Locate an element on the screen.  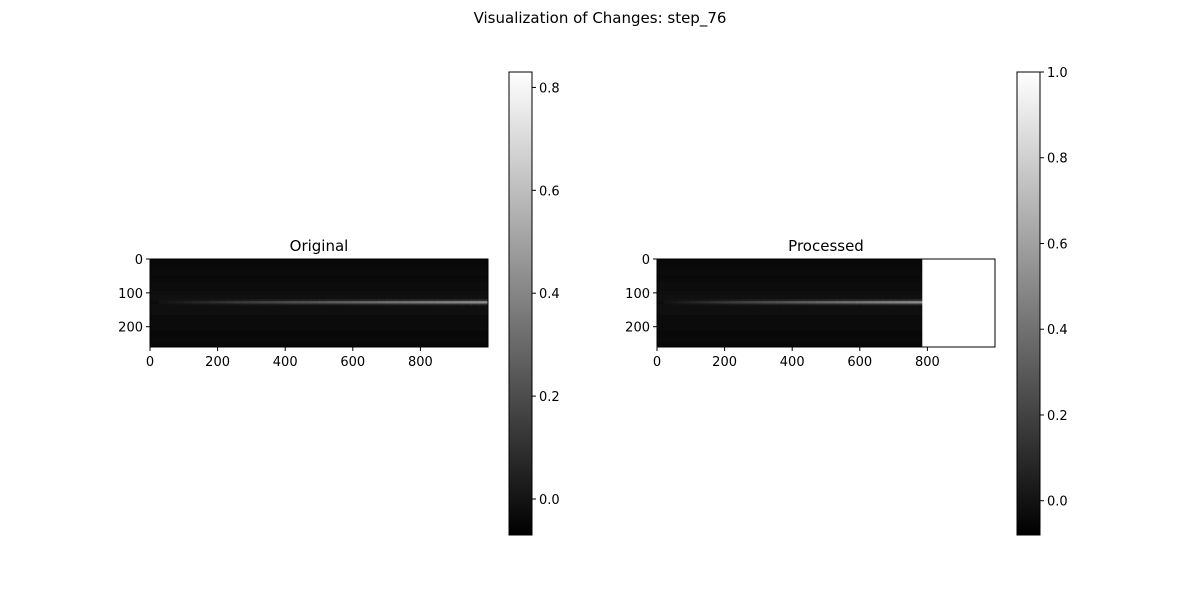
colorbar-tick-label: 0.8 is located at coordinates (549, 88).